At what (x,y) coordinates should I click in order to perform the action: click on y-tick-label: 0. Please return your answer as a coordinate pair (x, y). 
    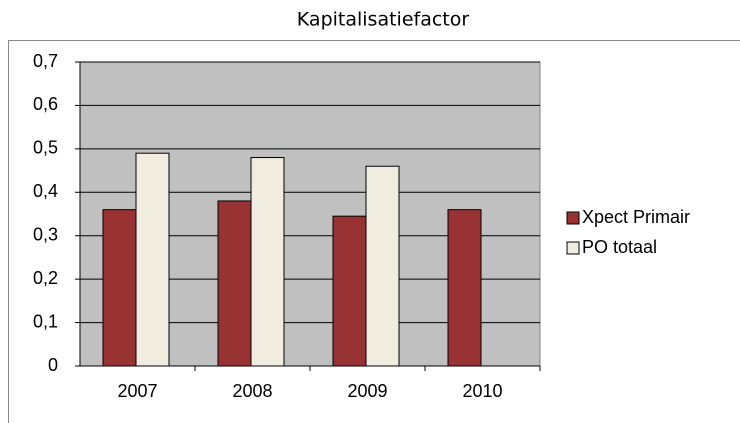
    Looking at the image, I should click on (53, 365).